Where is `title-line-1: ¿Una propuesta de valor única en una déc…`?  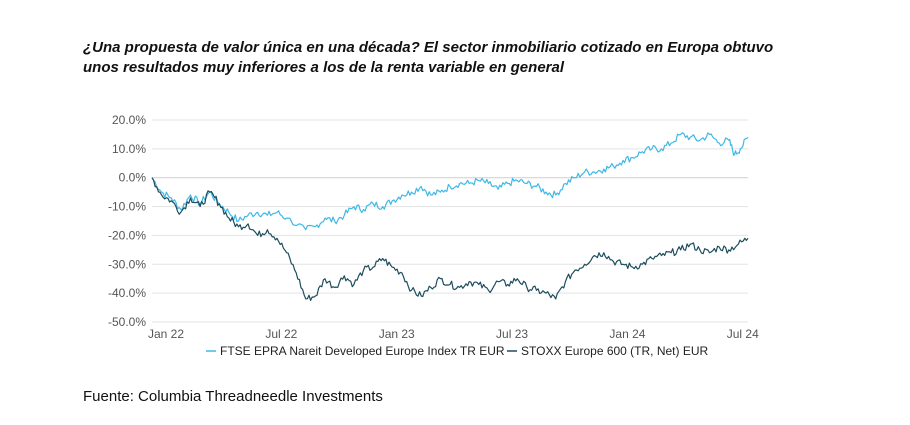 title-line-1: ¿Una propuesta de valor única en una déc… is located at coordinates (428, 47).